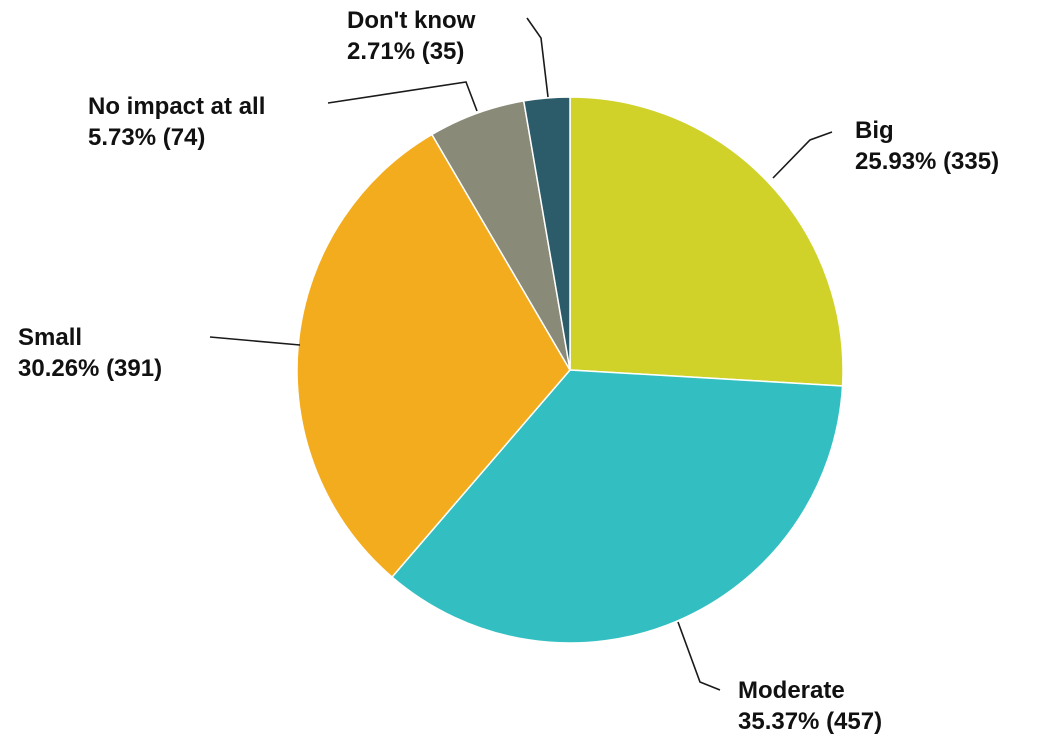  What do you see at coordinates (411, 20) in the screenshot?
I see `slice-label-don-t-know: Don't know` at bounding box center [411, 20].